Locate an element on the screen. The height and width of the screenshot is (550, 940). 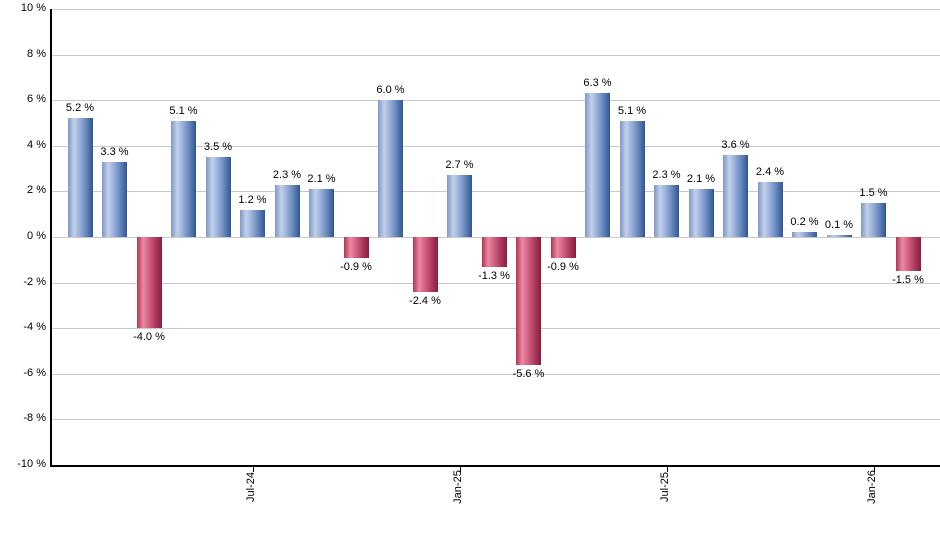
y-axis-label: -6 % is located at coordinates (34, 372).